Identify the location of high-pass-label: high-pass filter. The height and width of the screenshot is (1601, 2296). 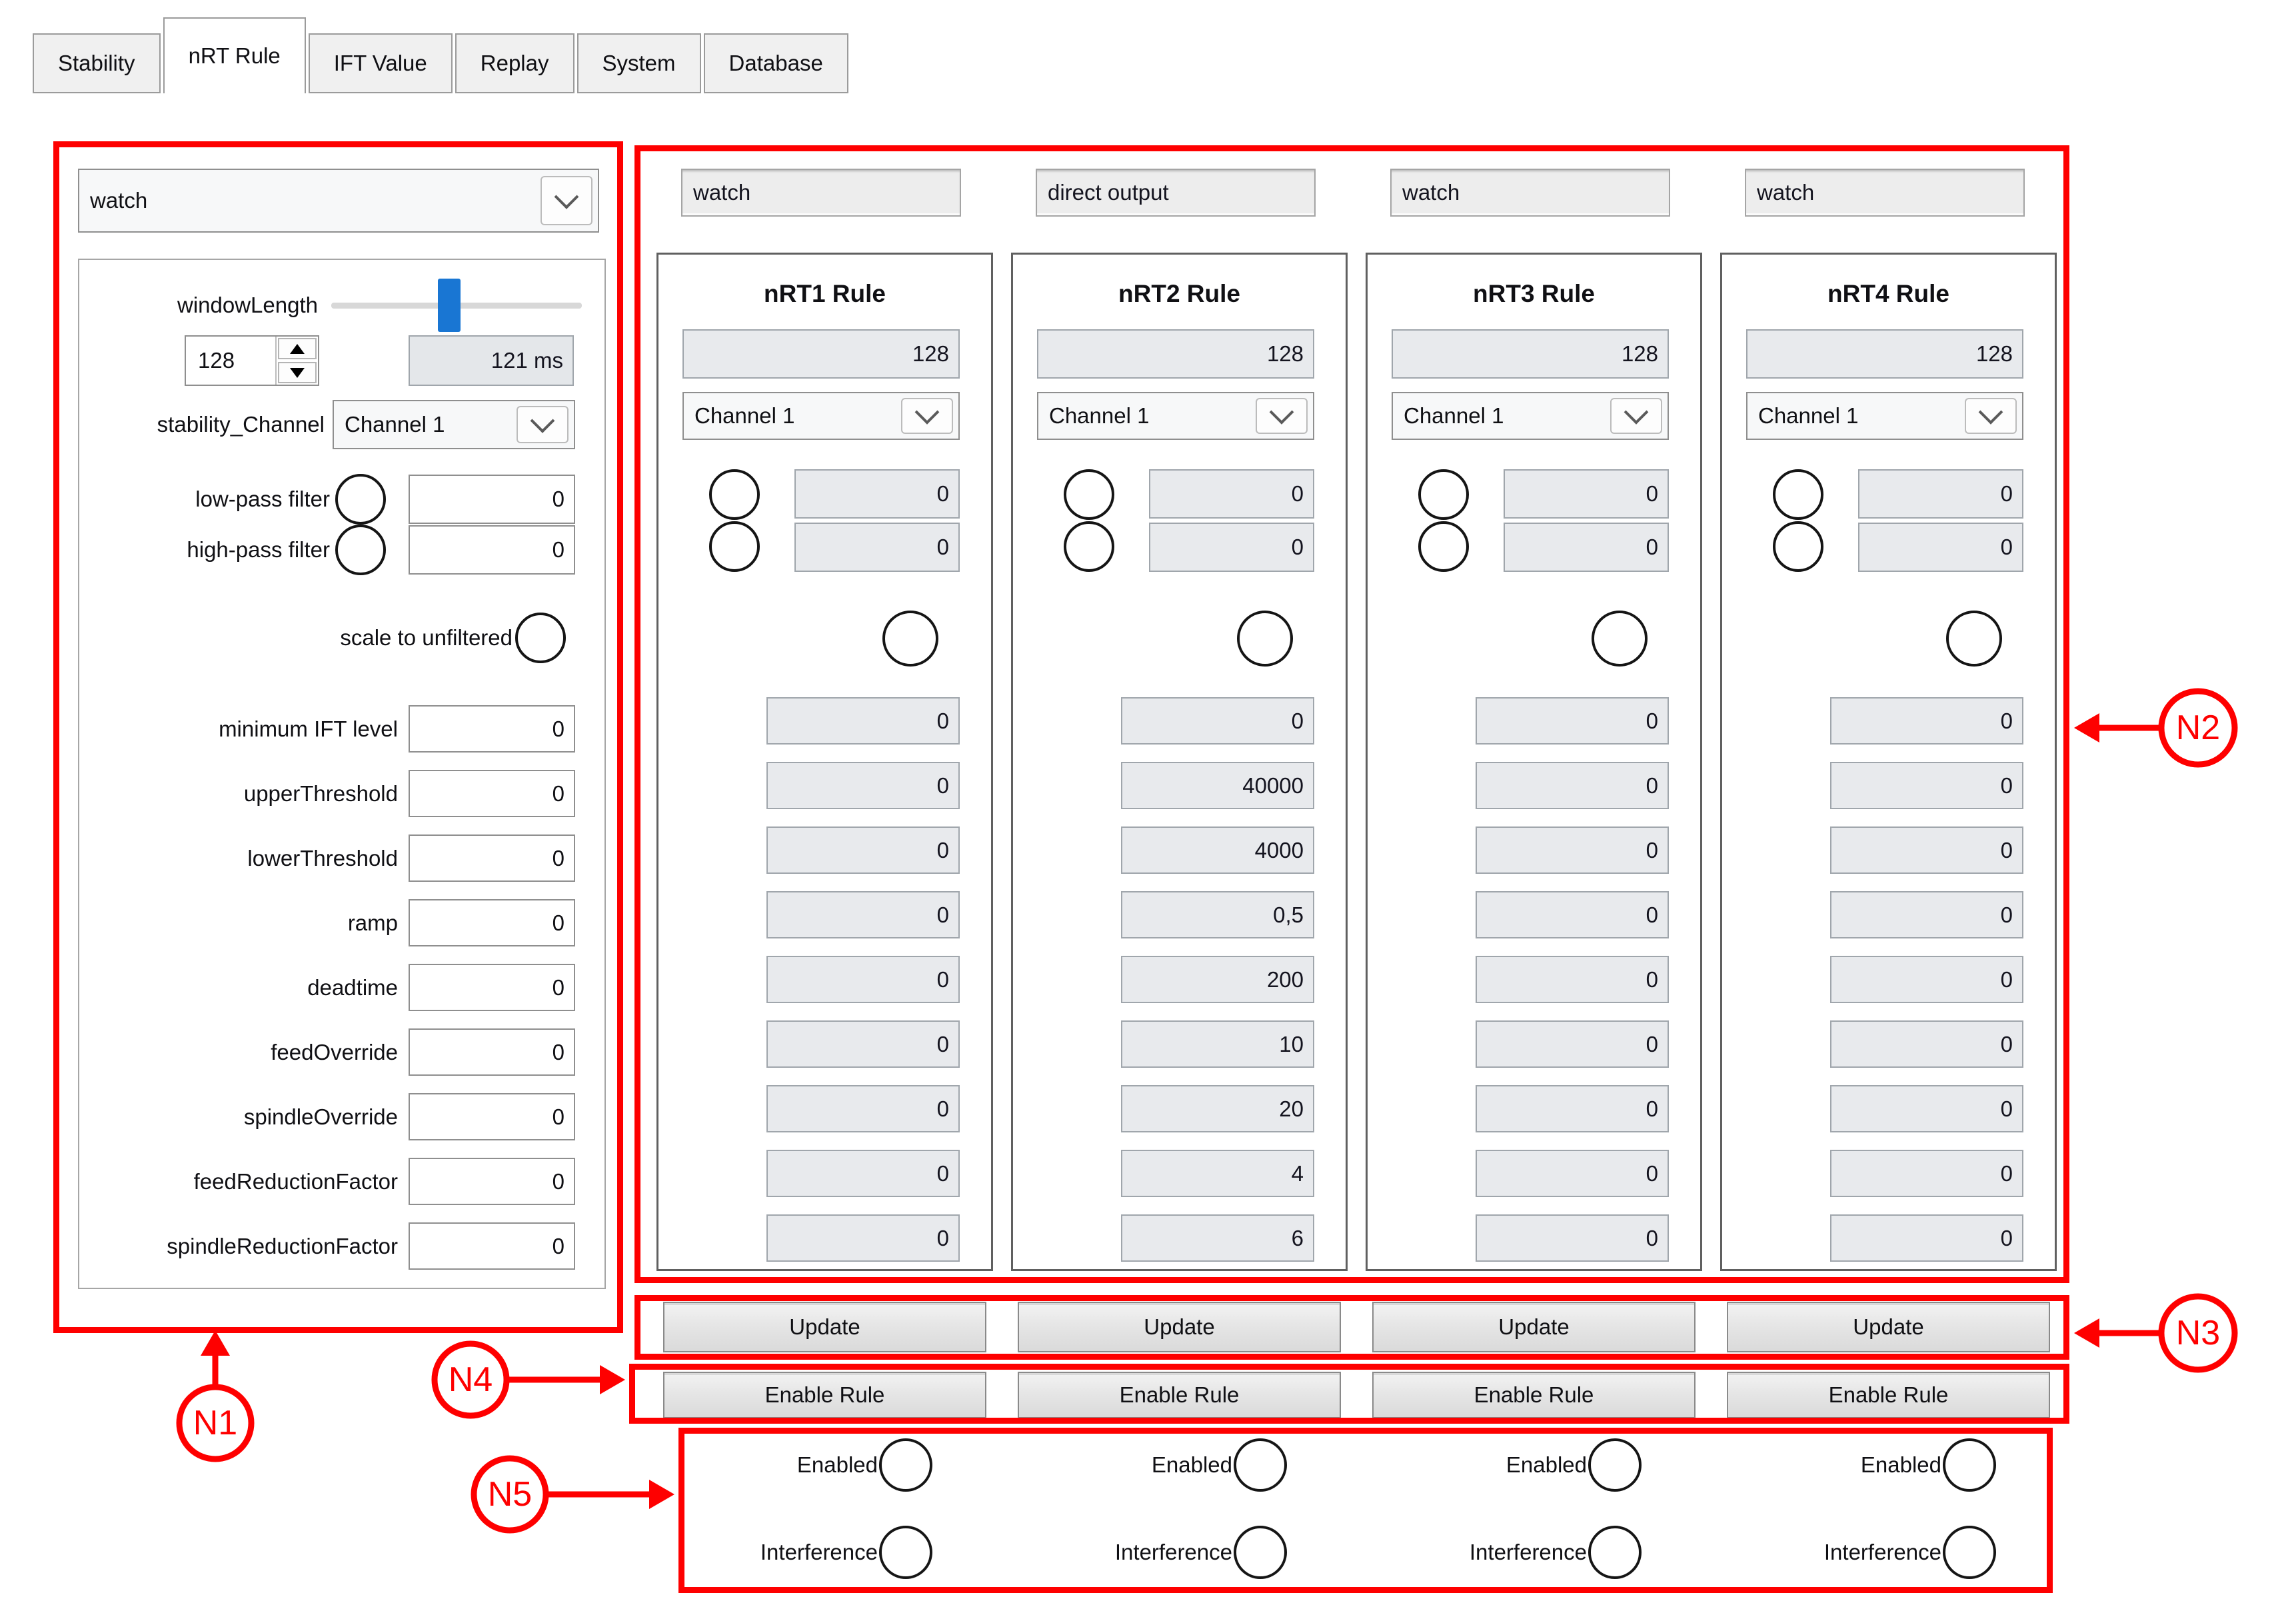
(258, 549).